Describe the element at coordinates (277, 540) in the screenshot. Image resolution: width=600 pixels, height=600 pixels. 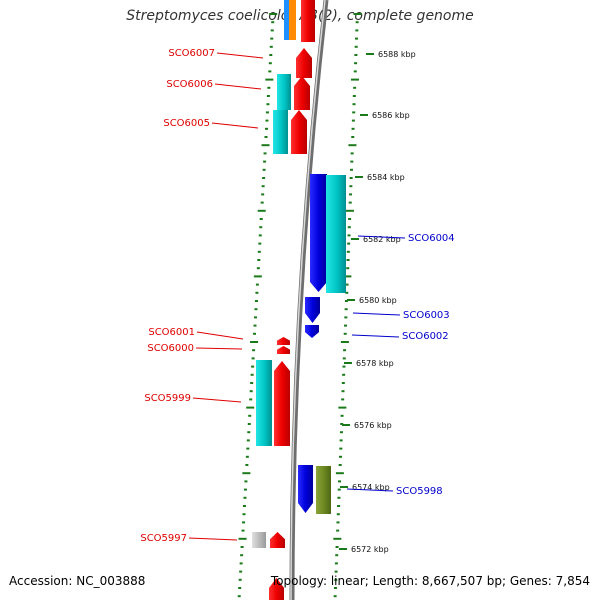
I see `gene-SCO5997` at that location.